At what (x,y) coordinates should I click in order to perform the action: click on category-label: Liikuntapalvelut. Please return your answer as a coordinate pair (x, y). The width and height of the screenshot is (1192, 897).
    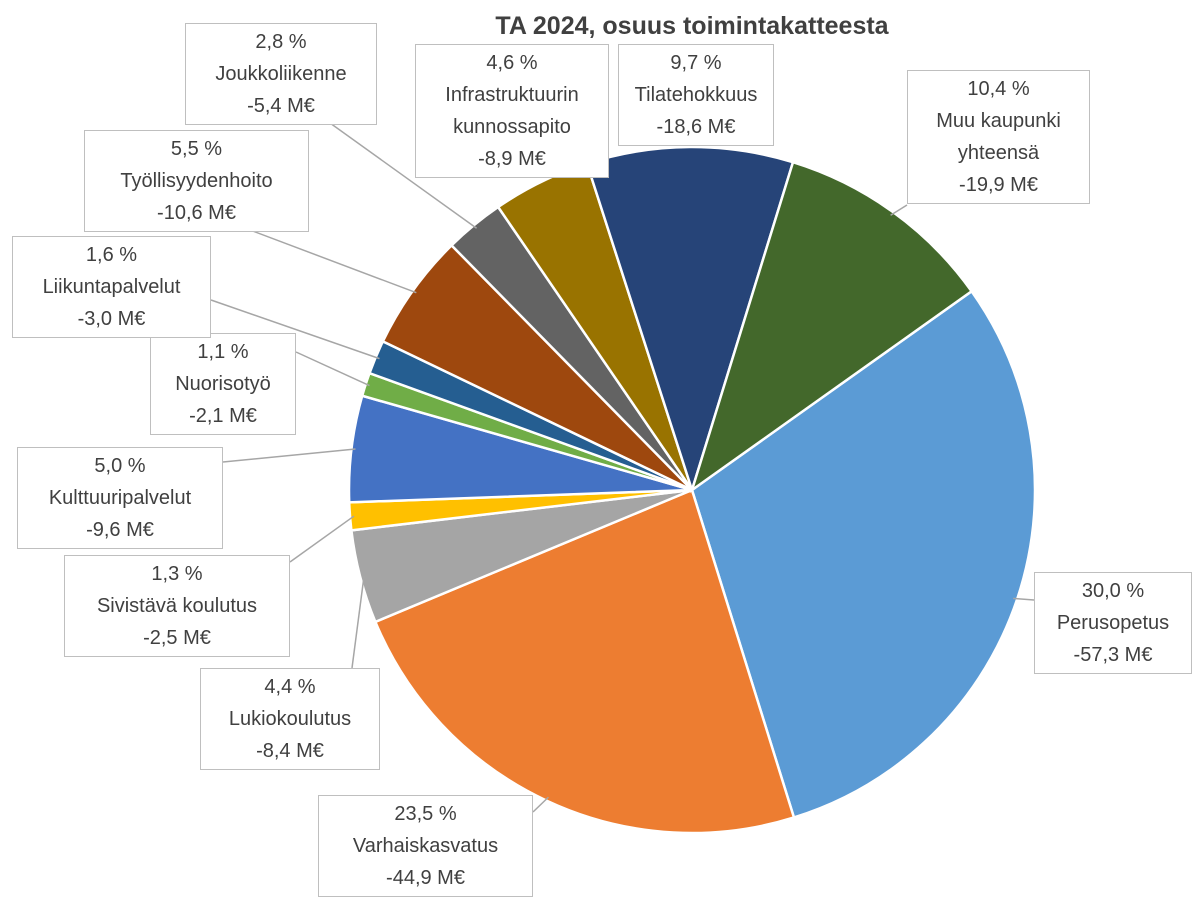
    Looking at the image, I should click on (111, 287).